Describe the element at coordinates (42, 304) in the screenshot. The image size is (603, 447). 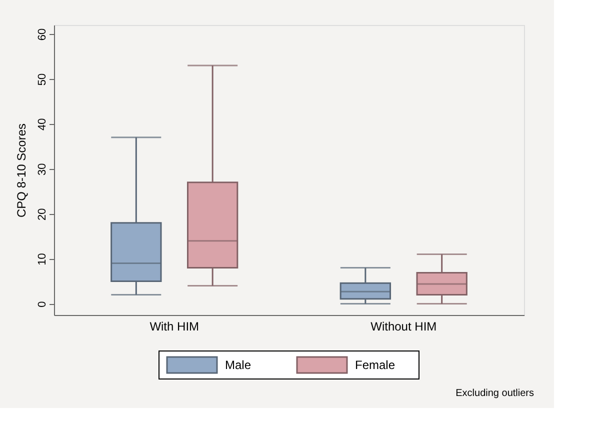
I see `y-tick-label: 0` at that location.